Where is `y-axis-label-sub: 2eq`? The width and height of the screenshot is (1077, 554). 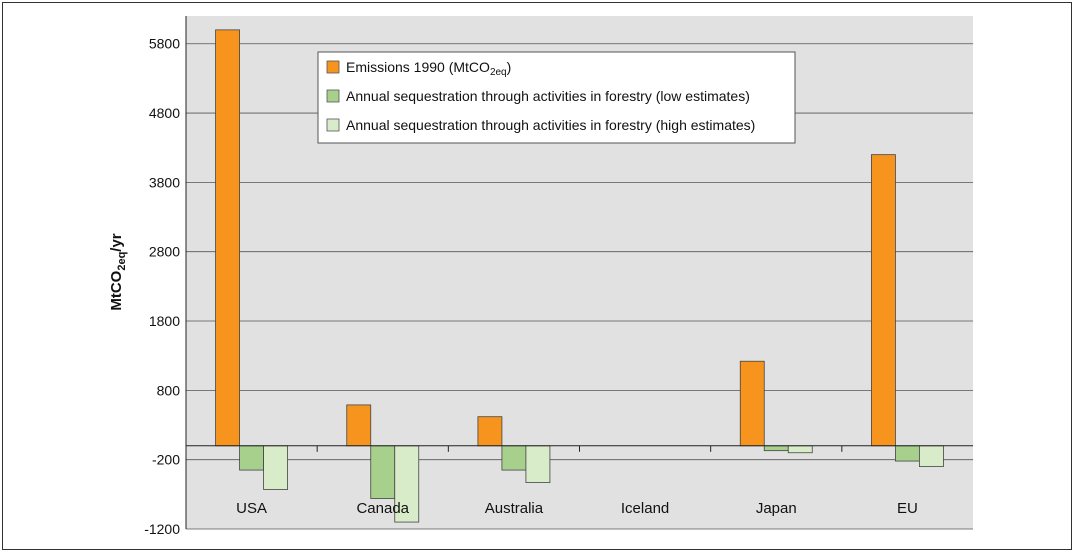 y-axis-label-sub: 2eq is located at coordinates (122, 261).